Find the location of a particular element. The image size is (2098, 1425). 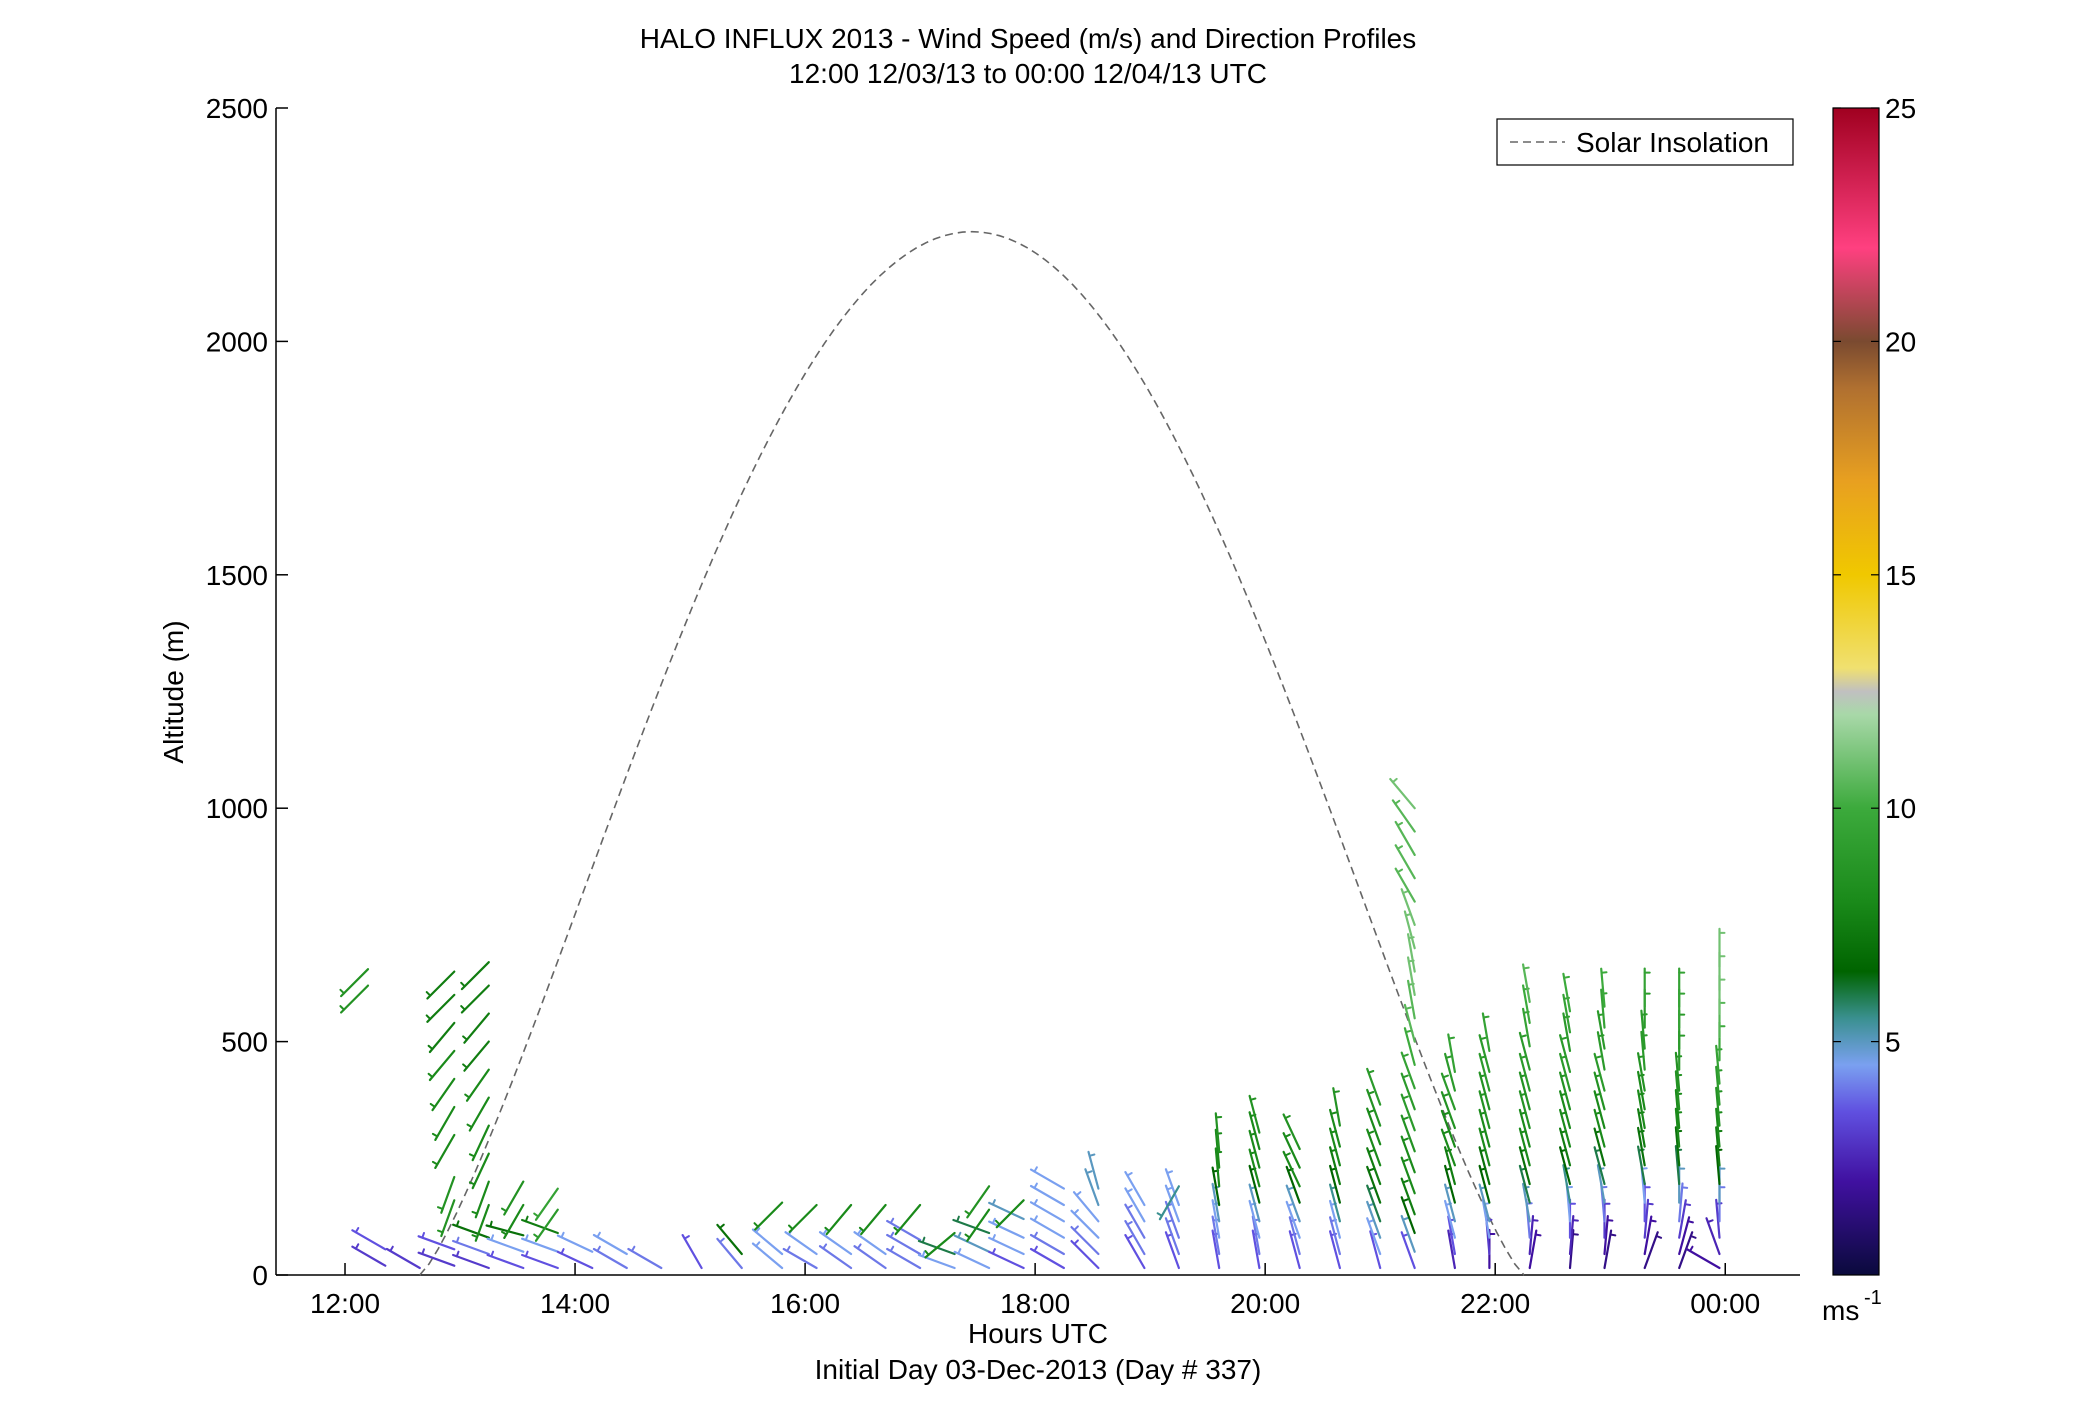

colorbar is located at coordinates (1856, 691).